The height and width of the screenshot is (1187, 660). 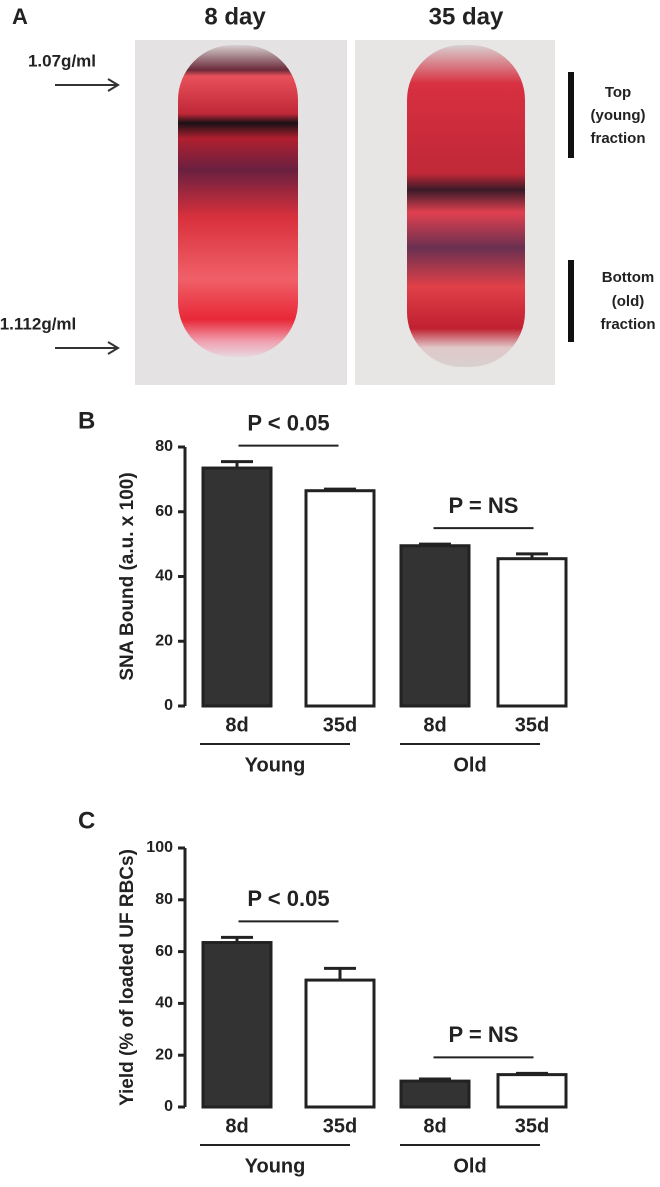 I want to click on panel-label: C, so click(x=86, y=820).